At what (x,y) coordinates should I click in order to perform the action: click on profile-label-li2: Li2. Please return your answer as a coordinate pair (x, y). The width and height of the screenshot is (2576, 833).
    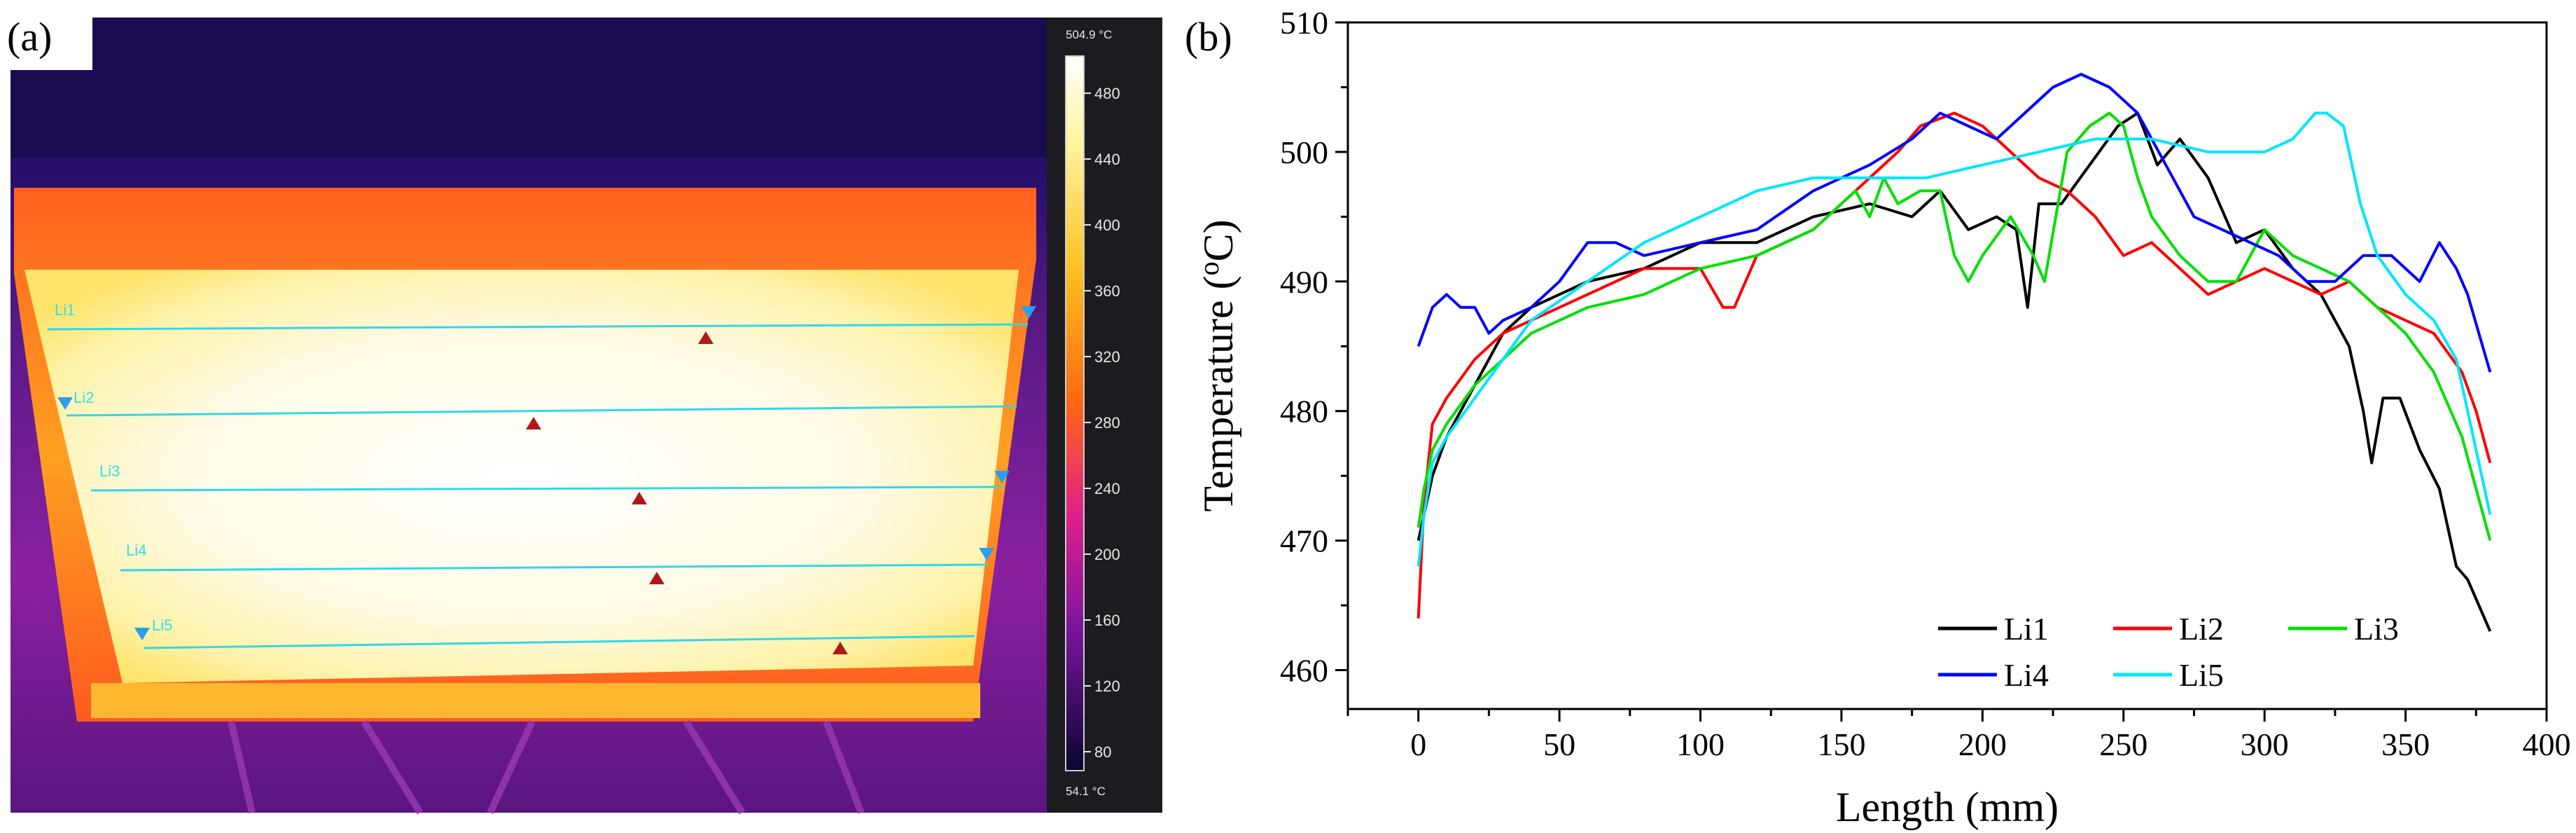
    Looking at the image, I should click on (84, 397).